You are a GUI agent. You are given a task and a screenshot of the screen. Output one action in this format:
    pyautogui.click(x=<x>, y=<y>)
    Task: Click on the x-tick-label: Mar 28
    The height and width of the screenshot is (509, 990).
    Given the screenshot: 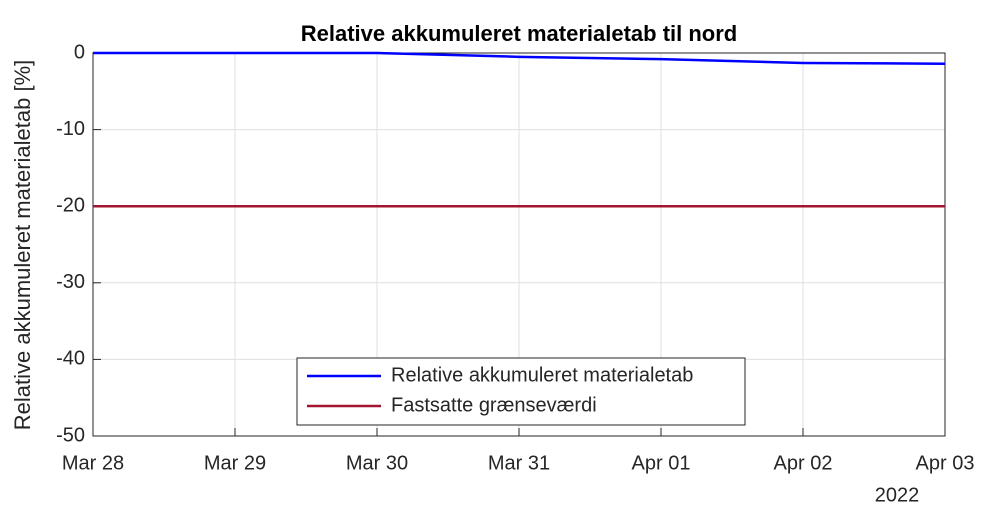 What is the action you would take?
    pyautogui.click(x=93, y=463)
    